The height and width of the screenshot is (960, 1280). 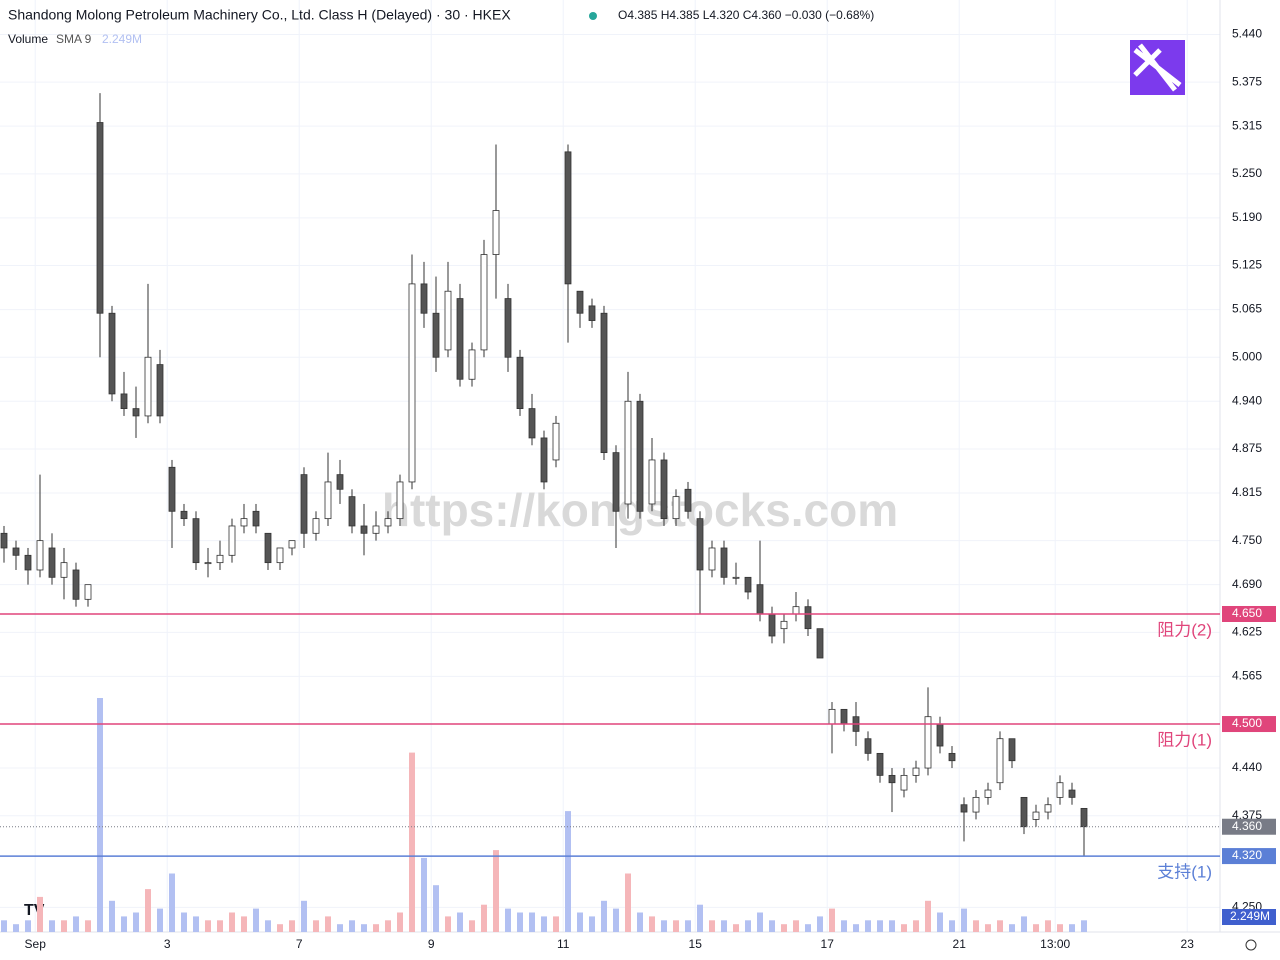 What do you see at coordinates (563, 944) in the screenshot?
I see `x-tick-label: 11` at bounding box center [563, 944].